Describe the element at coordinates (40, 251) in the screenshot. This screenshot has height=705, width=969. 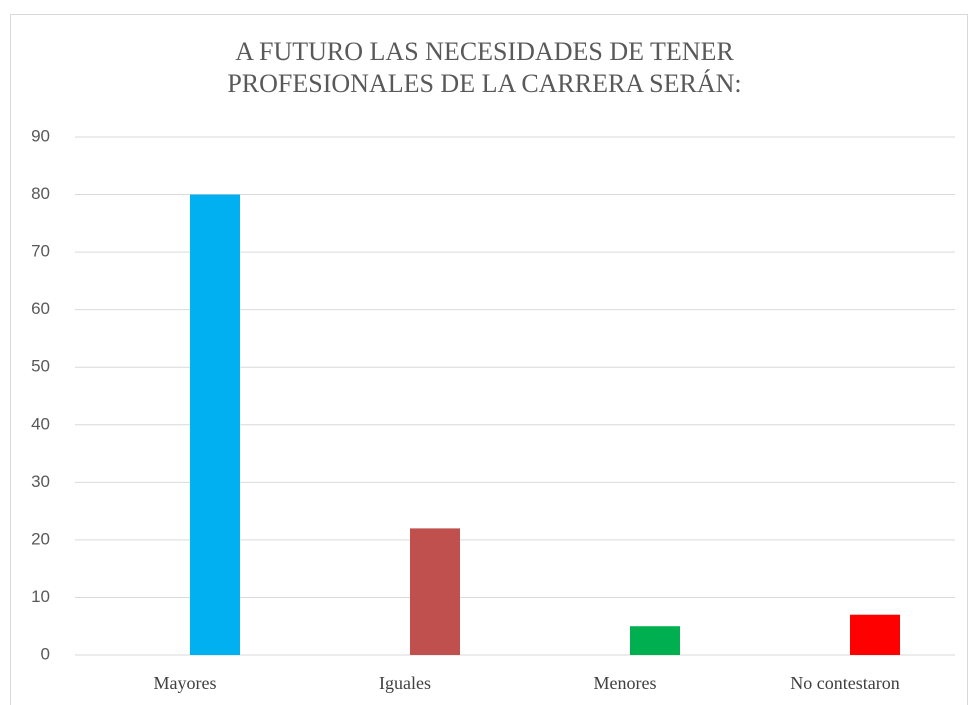
I see `y-tick-label: 70` at that location.